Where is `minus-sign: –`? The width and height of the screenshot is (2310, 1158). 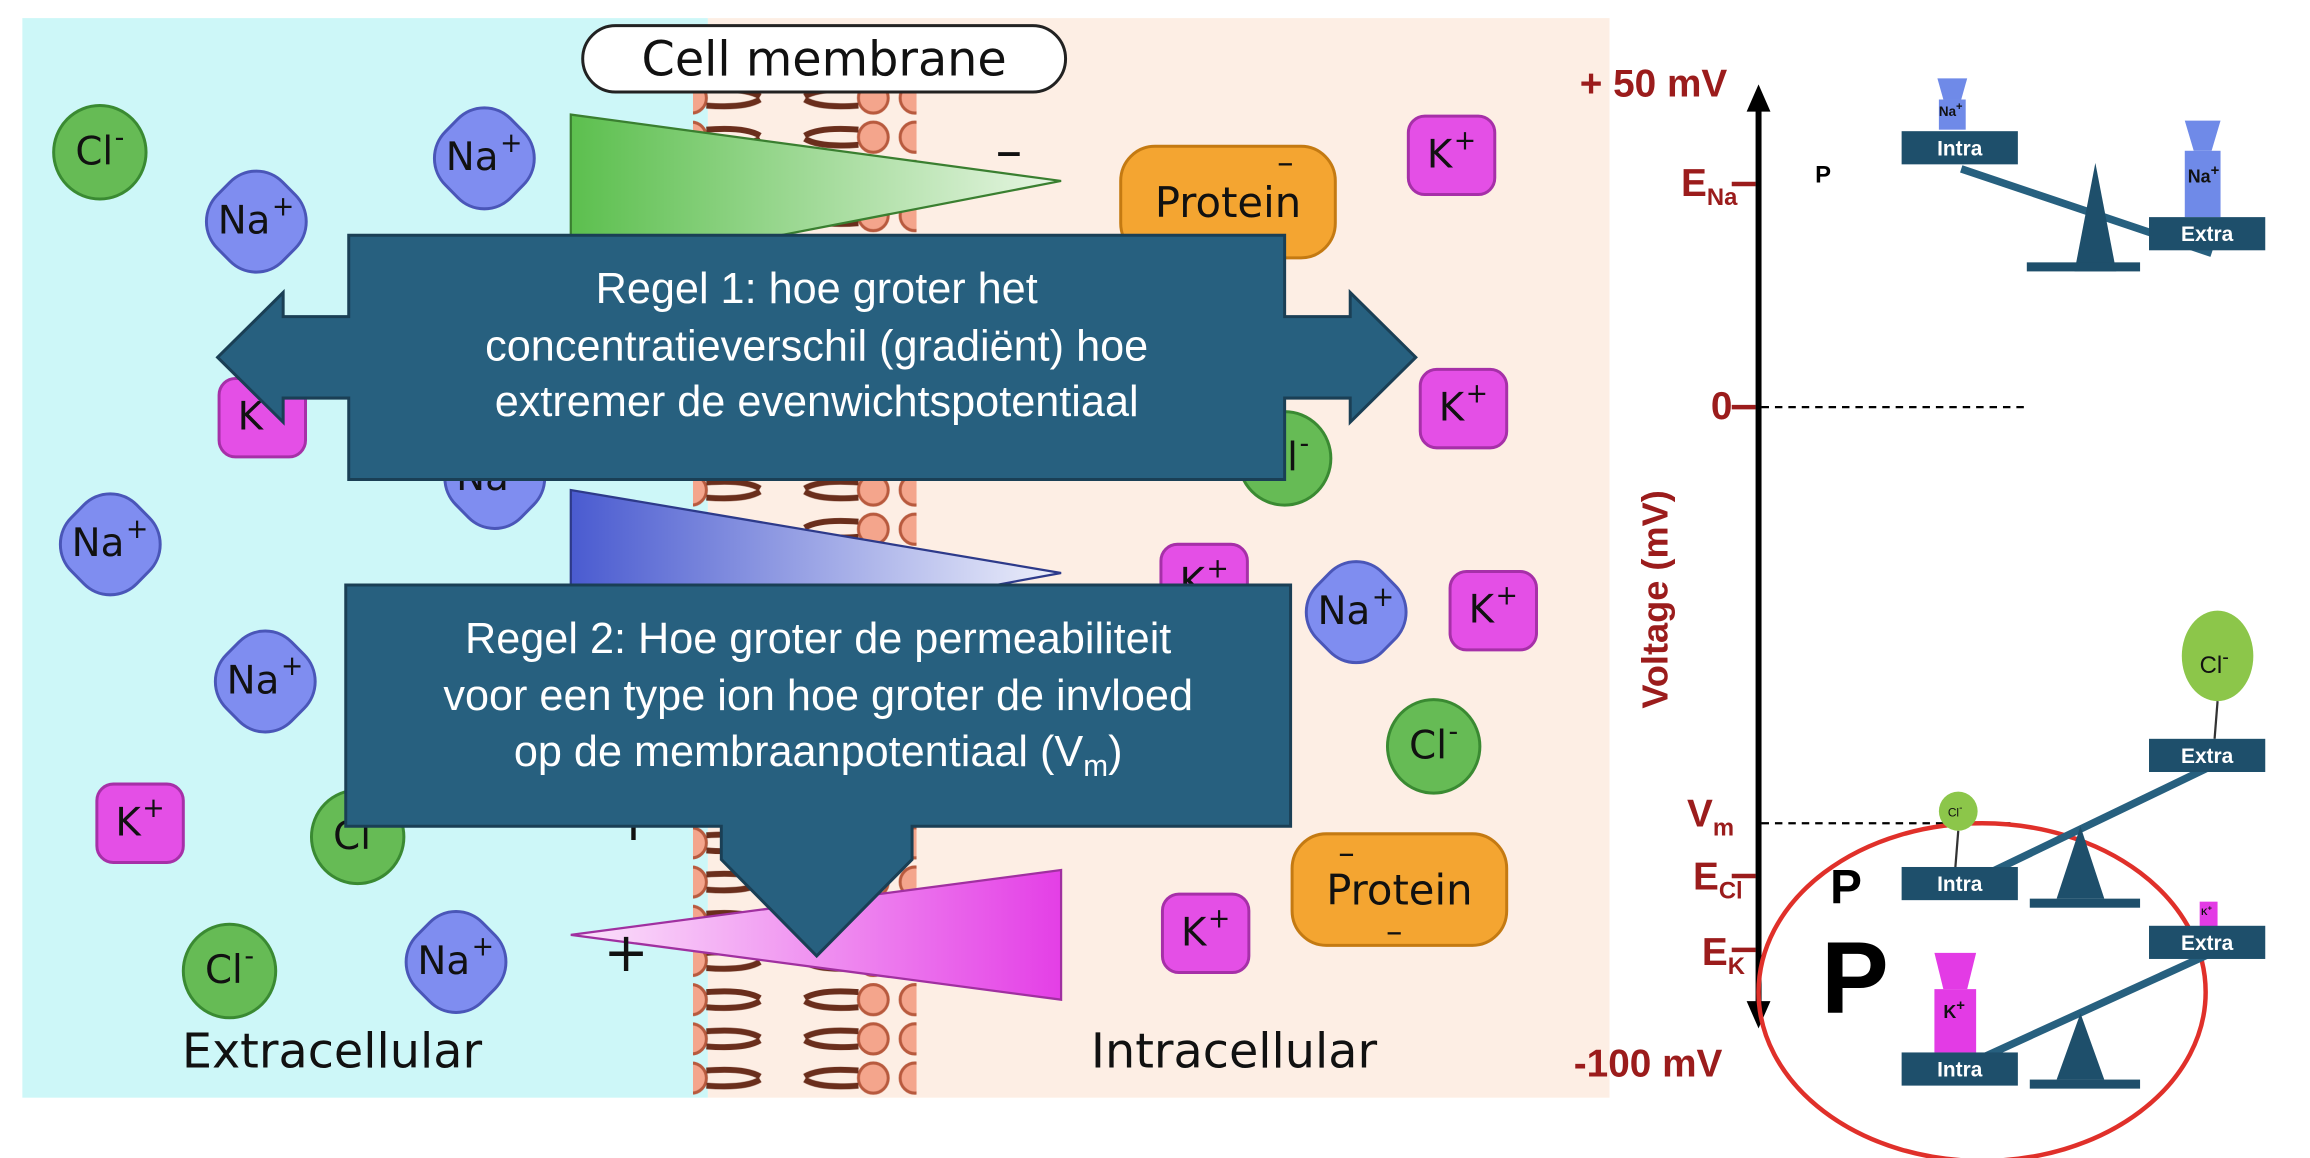 minus-sign: – is located at coordinates (1009, 151).